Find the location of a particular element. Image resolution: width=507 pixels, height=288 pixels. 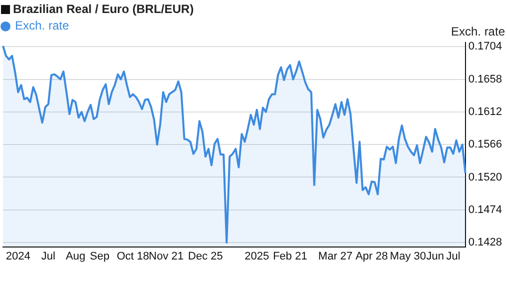

y-tick-label: 0.1612 is located at coordinates (485, 112).